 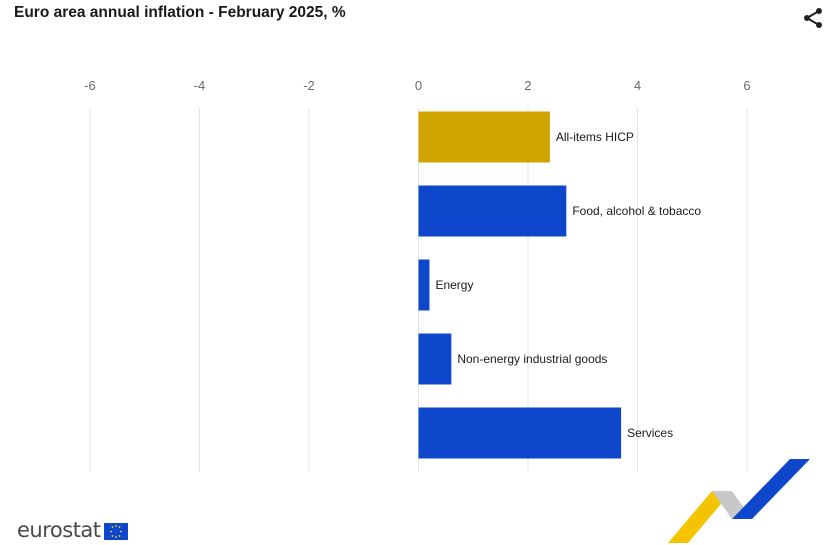 I want to click on x-tick-label: -4, so click(x=200, y=85).